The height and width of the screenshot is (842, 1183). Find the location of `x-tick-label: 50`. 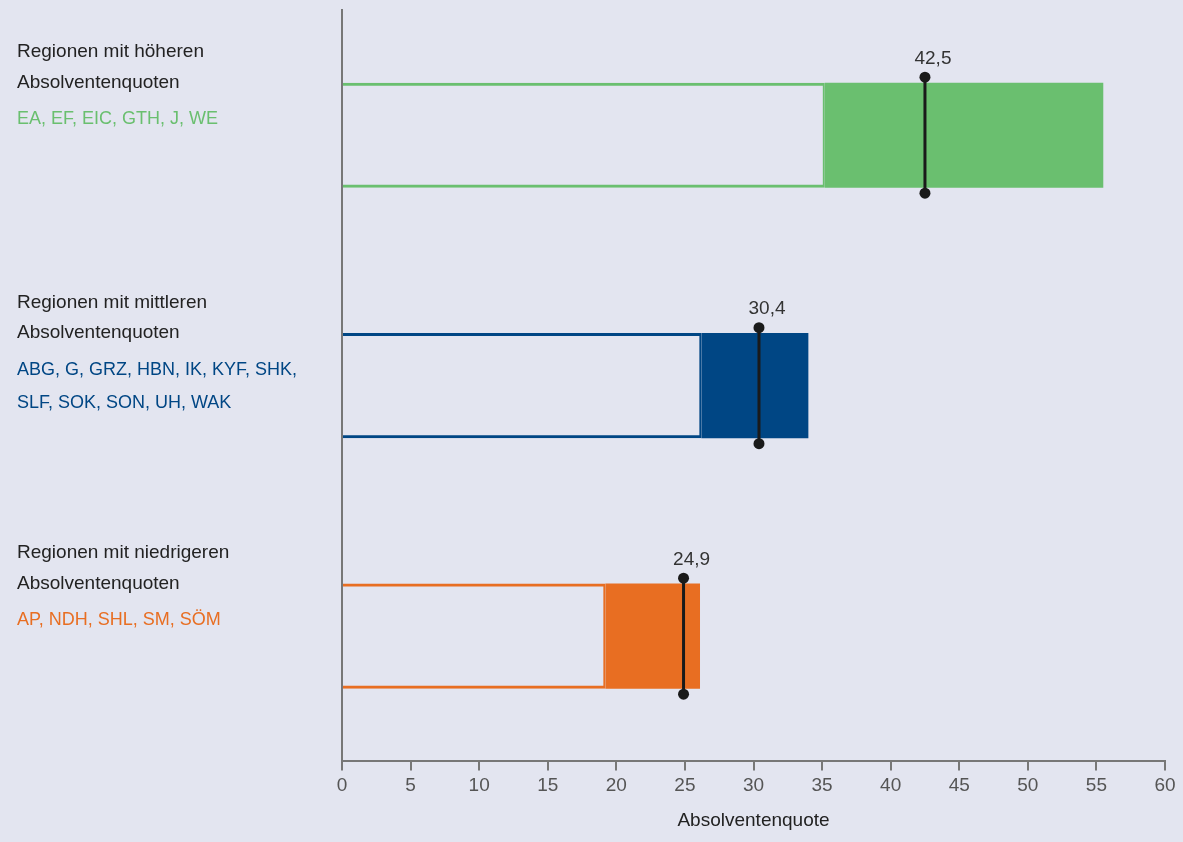

x-tick-label: 50 is located at coordinates (1028, 785).